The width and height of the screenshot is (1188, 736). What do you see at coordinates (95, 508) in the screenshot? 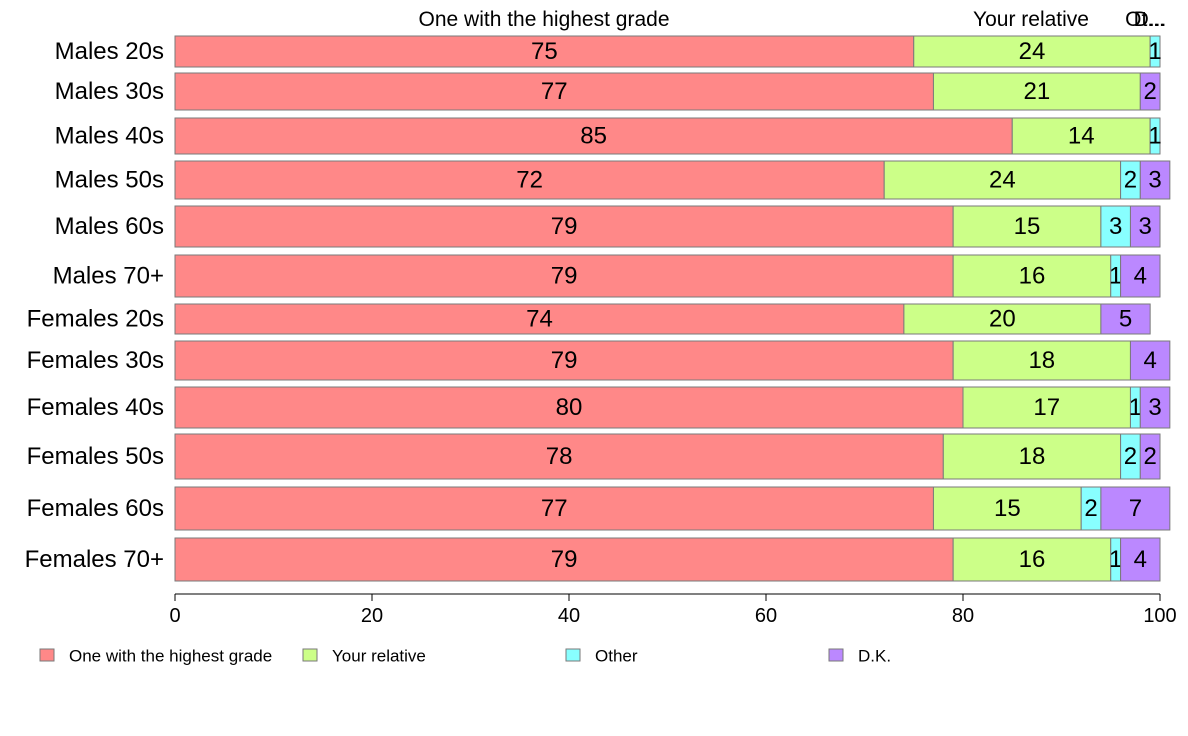
I see `category-label: Females 60s` at bounding box center [95, 508].